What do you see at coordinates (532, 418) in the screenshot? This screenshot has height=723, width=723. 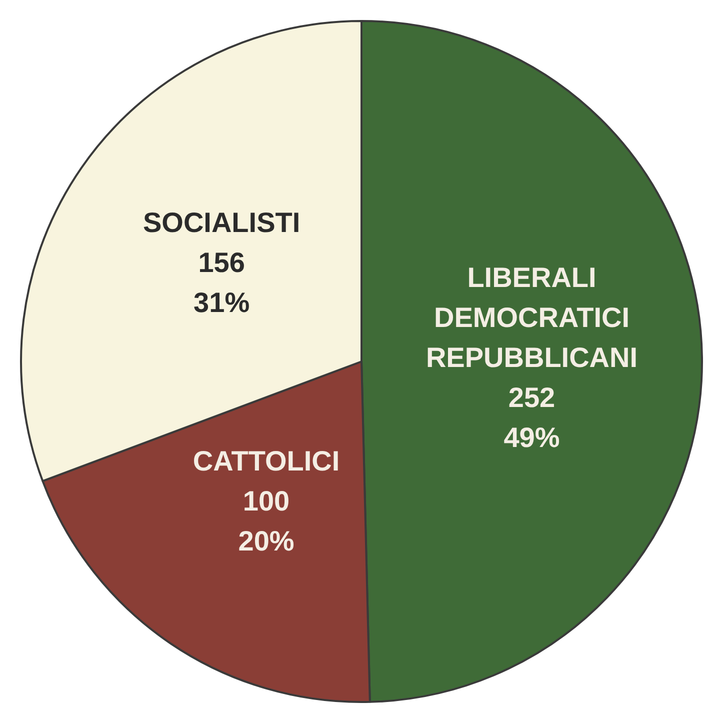 I see `data-label: 252 49%` at bounding box center [532, 418].